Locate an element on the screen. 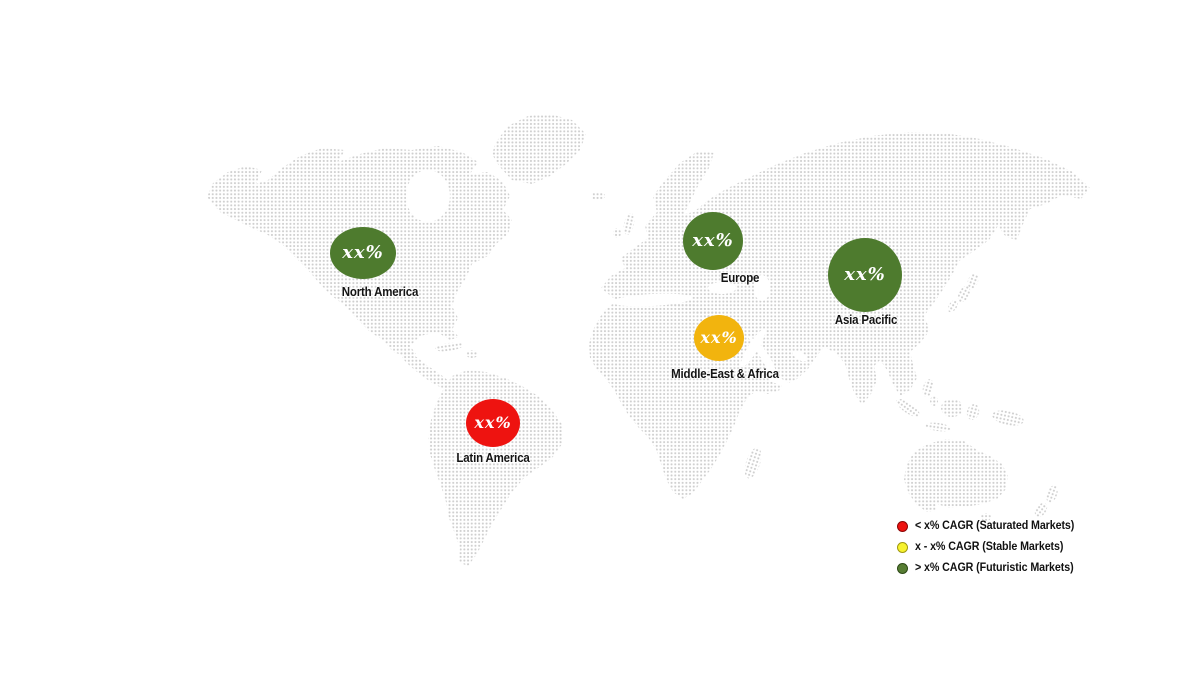 The height and width of the screenshot is (675, 1200). island-java is located at coordinates (938, 427).